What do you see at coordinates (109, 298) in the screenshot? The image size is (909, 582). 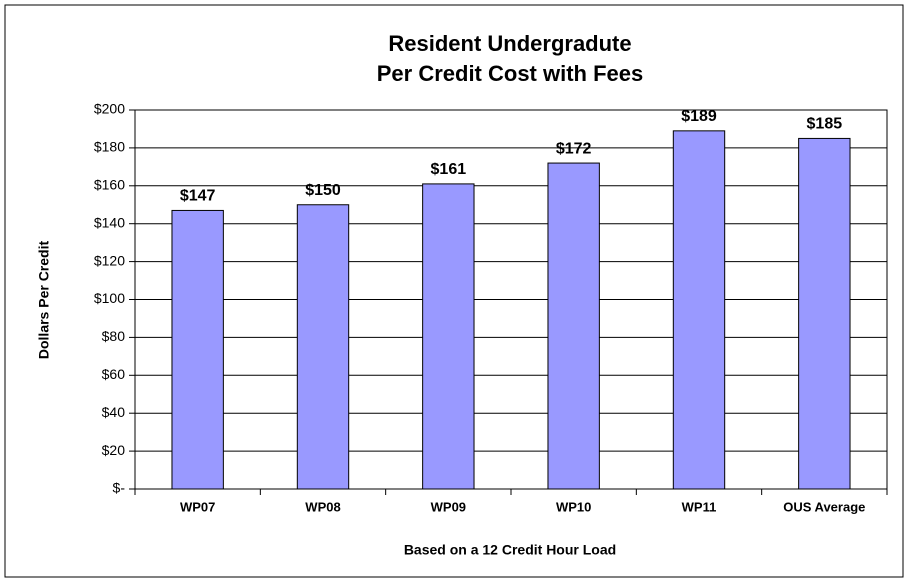 I see `y-tick-label: $100` at bounding box center [109, 298].